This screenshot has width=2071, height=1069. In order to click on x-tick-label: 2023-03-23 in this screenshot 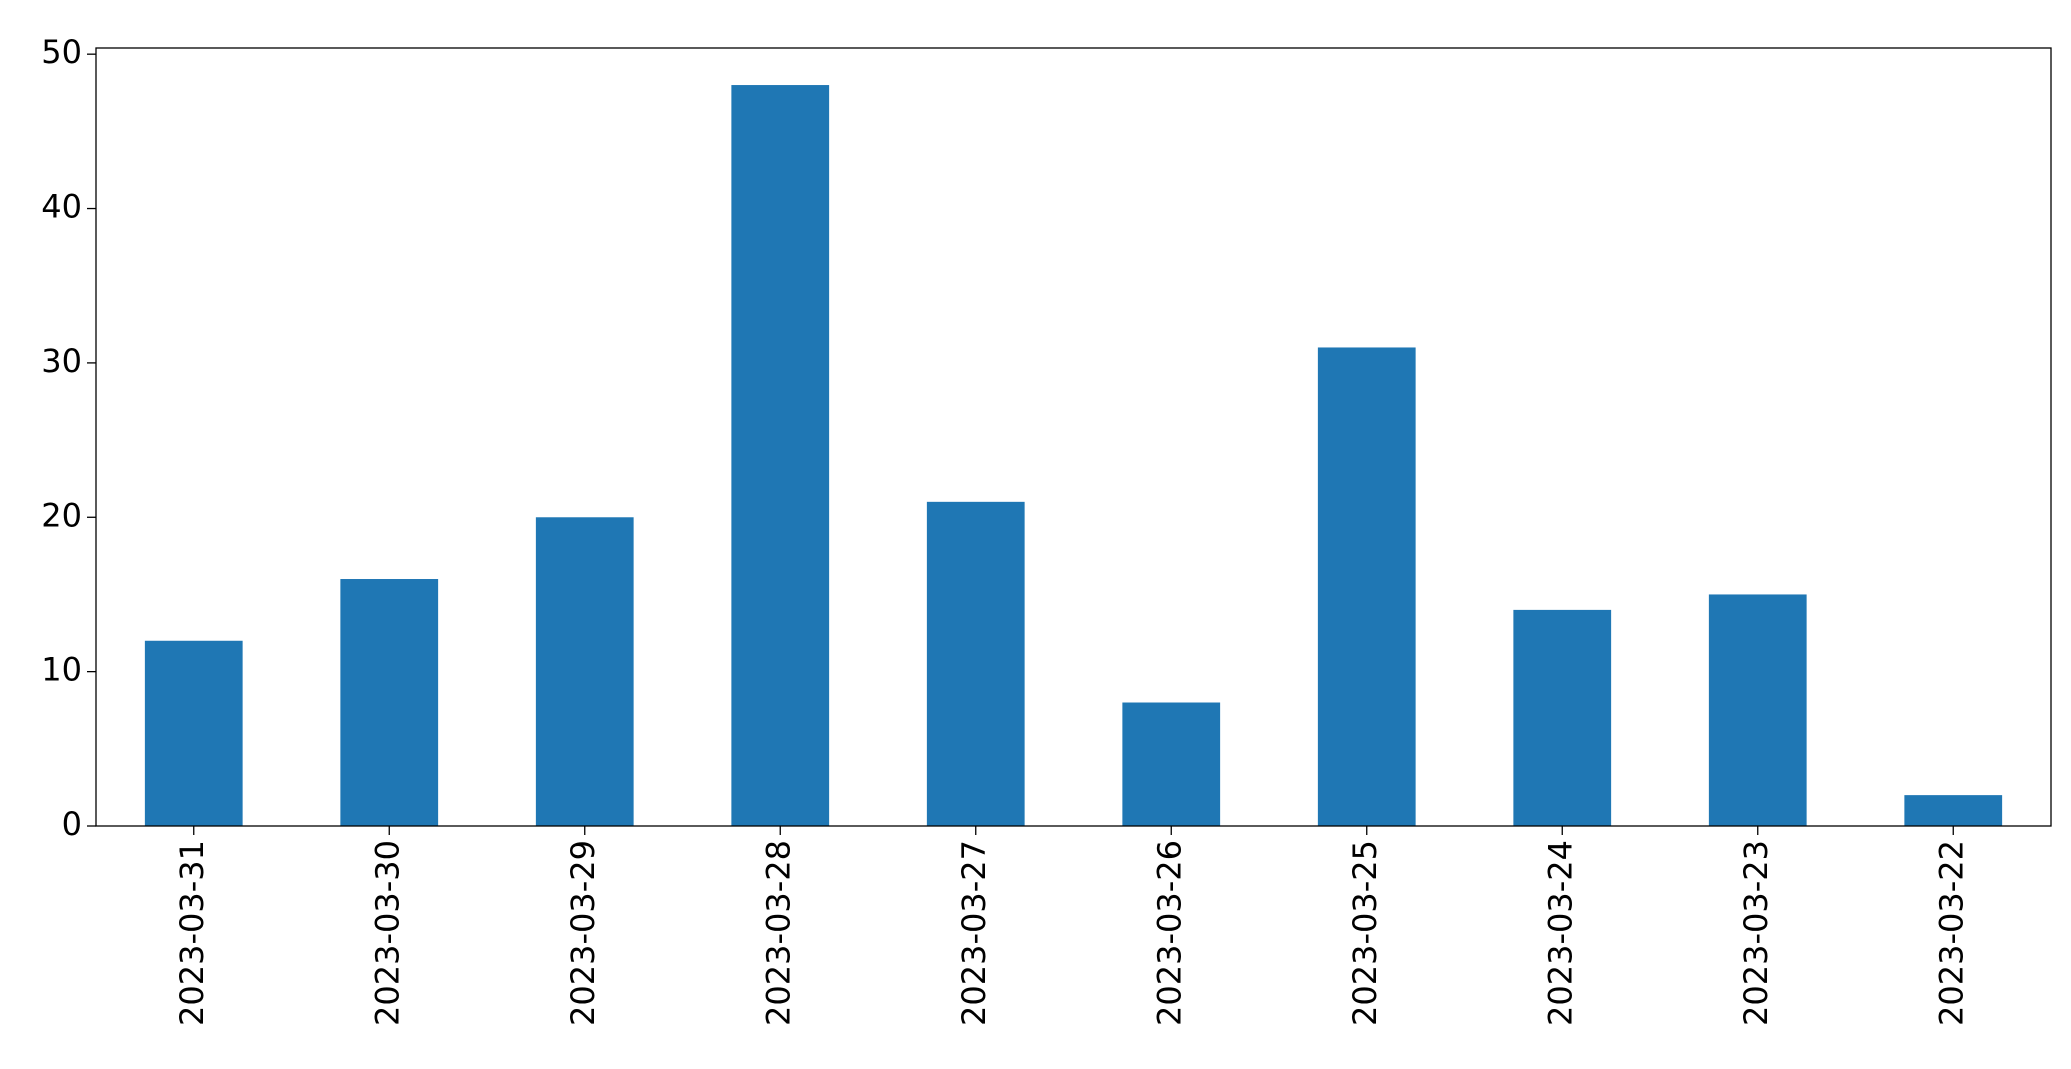, I will do `click(1756, 933)`.